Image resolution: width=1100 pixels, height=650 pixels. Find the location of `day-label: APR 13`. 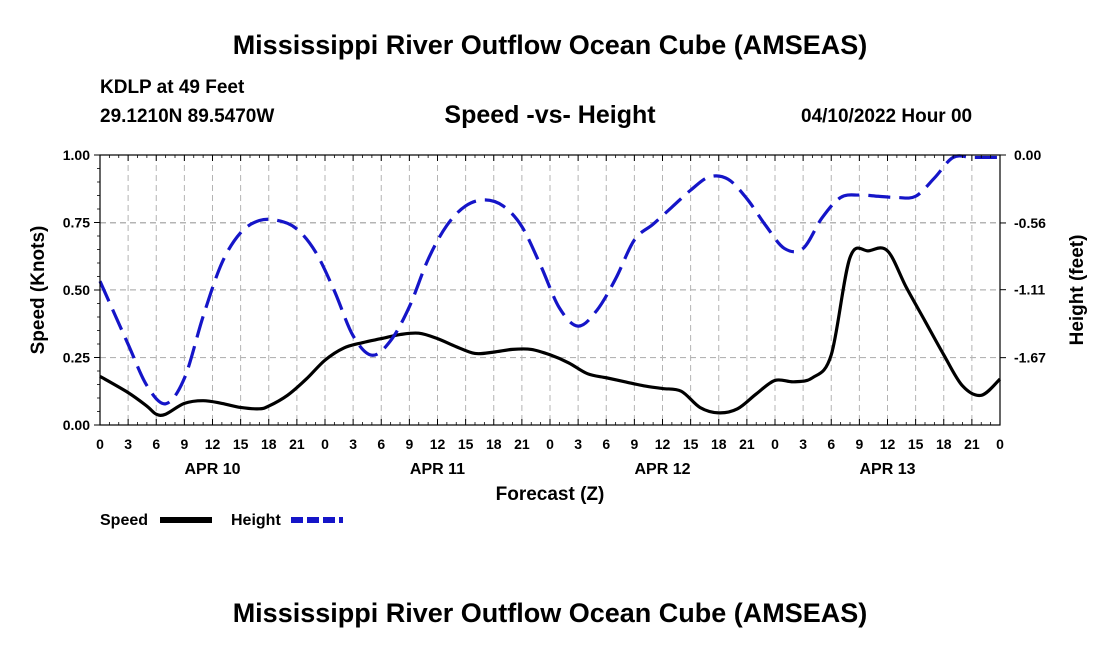

day-label: APR 13 is located at coordinates (887, 469).